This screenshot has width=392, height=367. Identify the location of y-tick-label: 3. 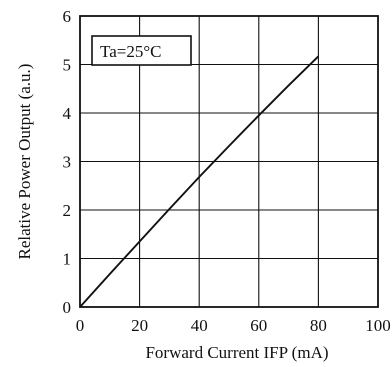
(67, 162).